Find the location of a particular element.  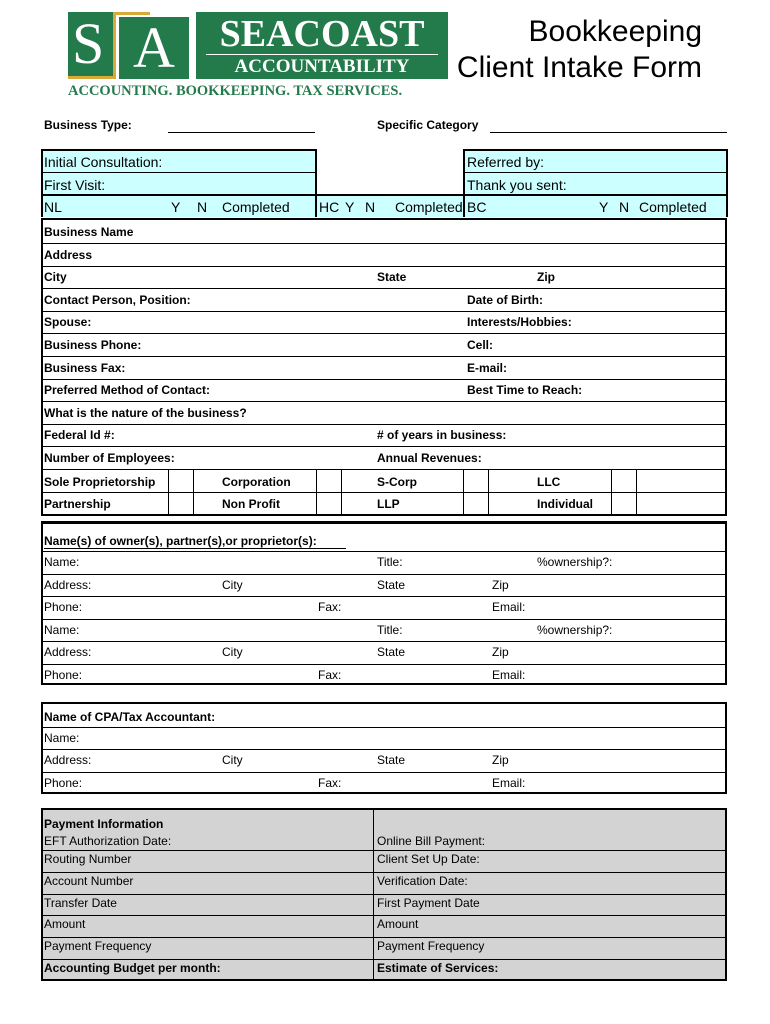

cpa-field: Email: is located at coordinates (509, 782).